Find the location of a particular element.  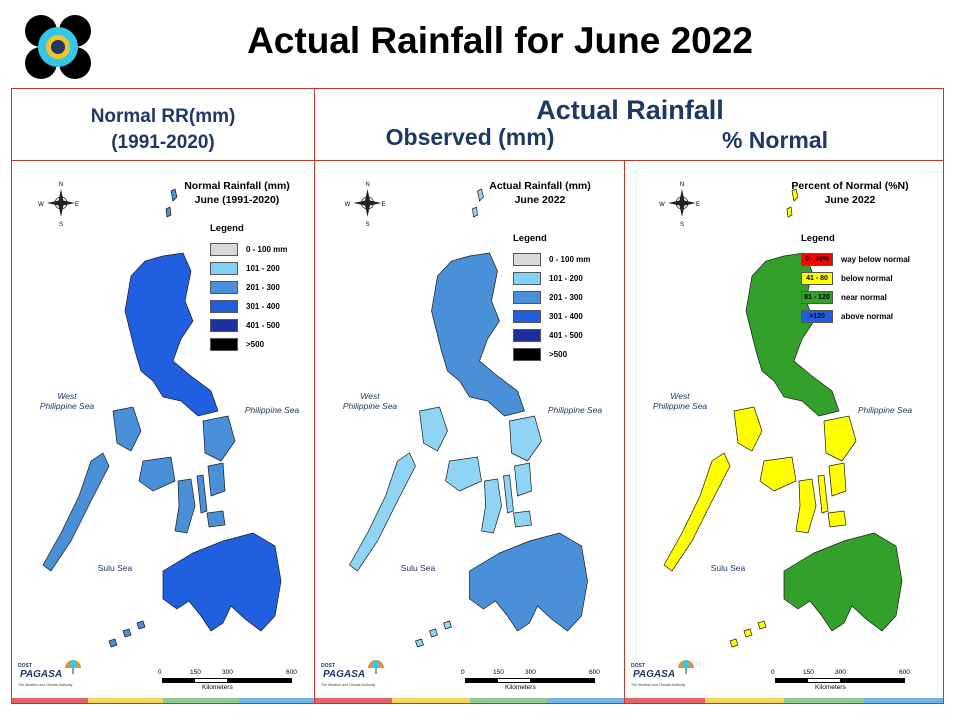

scale-unit-label: Kilometers is located at coordinates (830, 687).